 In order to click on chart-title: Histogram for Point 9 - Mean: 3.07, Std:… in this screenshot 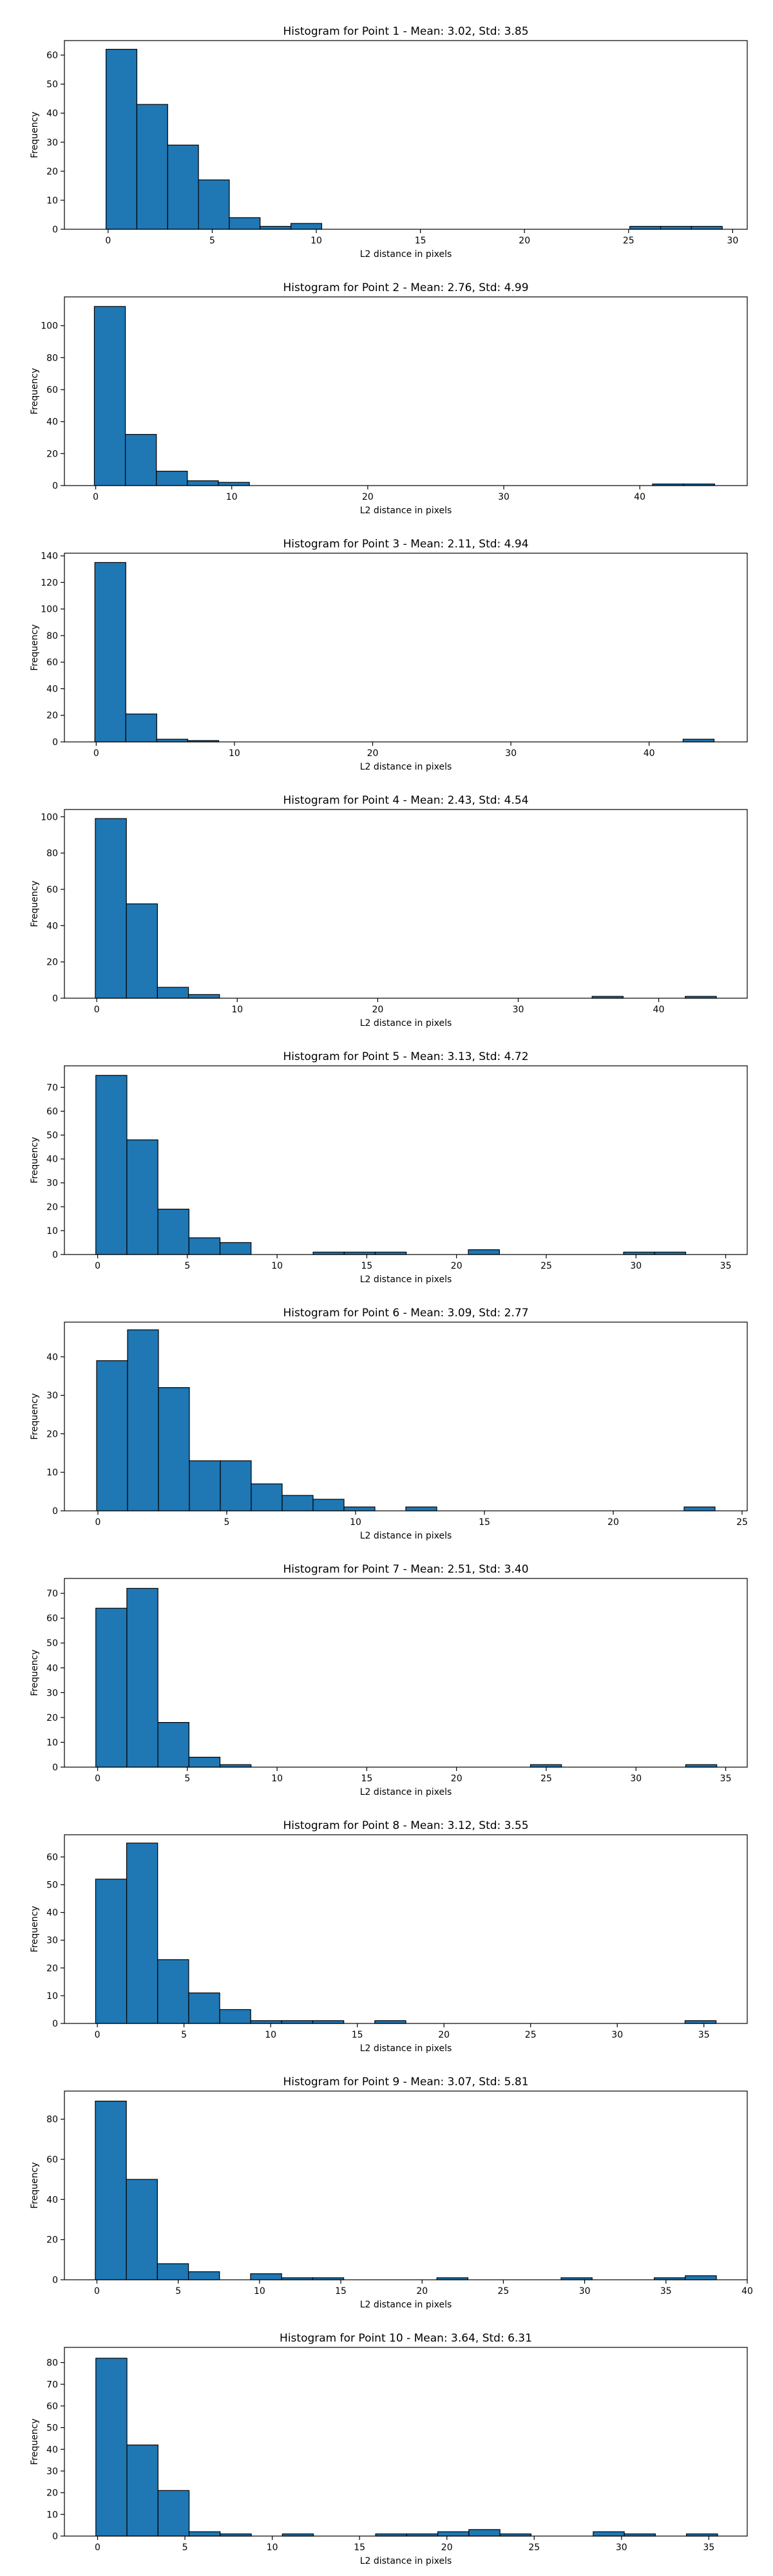, I will do `click(405, 2082)`.